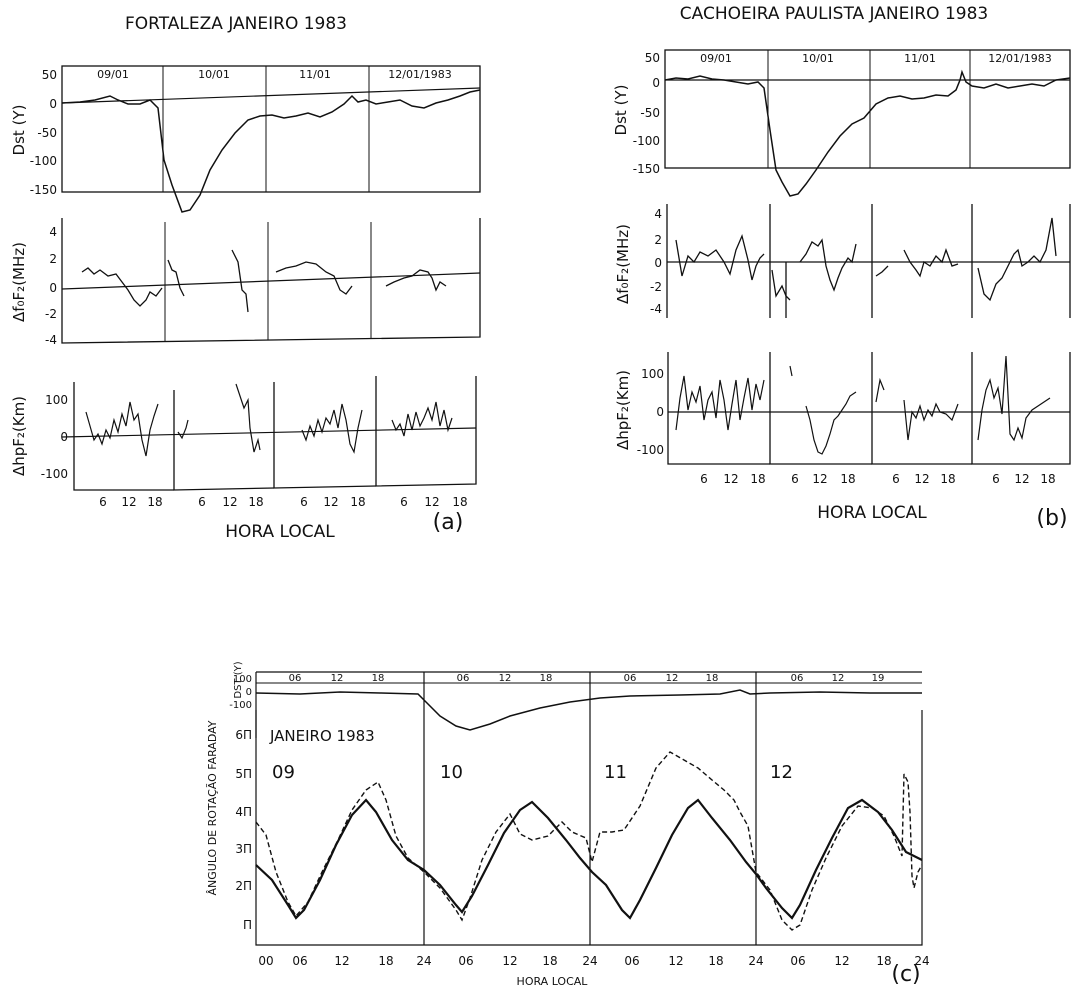 Image resolution: width=1083 pixels, height=996 pixels. Describe the element at coordinates (330, 502) in the screenshot. I see `panel-a-hour-tick-12-d3: 12` at that location.